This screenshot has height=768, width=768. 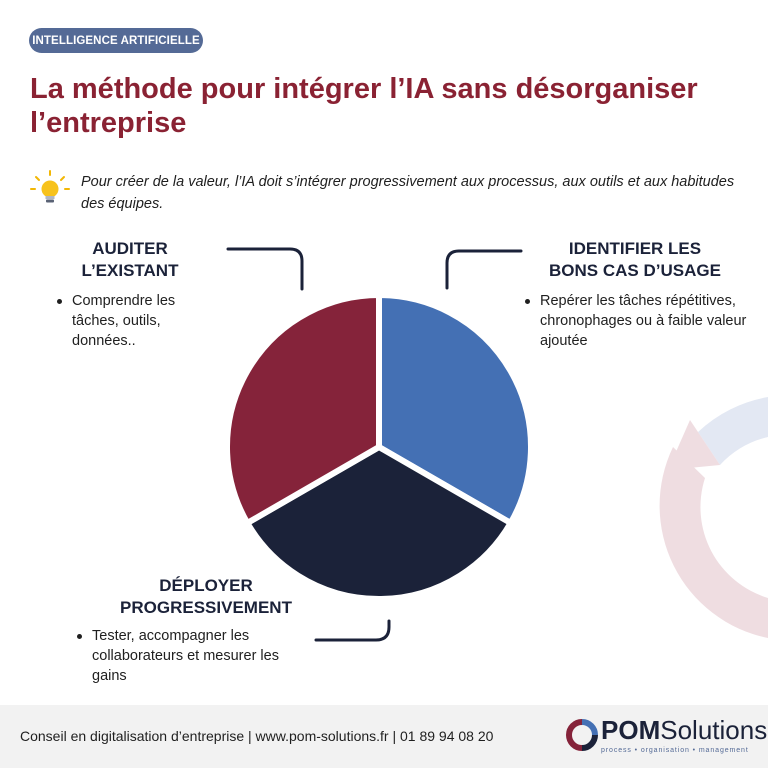 What do you see at coordinates (694, 445) in the screenshot?
I see `ring-arrow-head` at bounding box center [694, 445].